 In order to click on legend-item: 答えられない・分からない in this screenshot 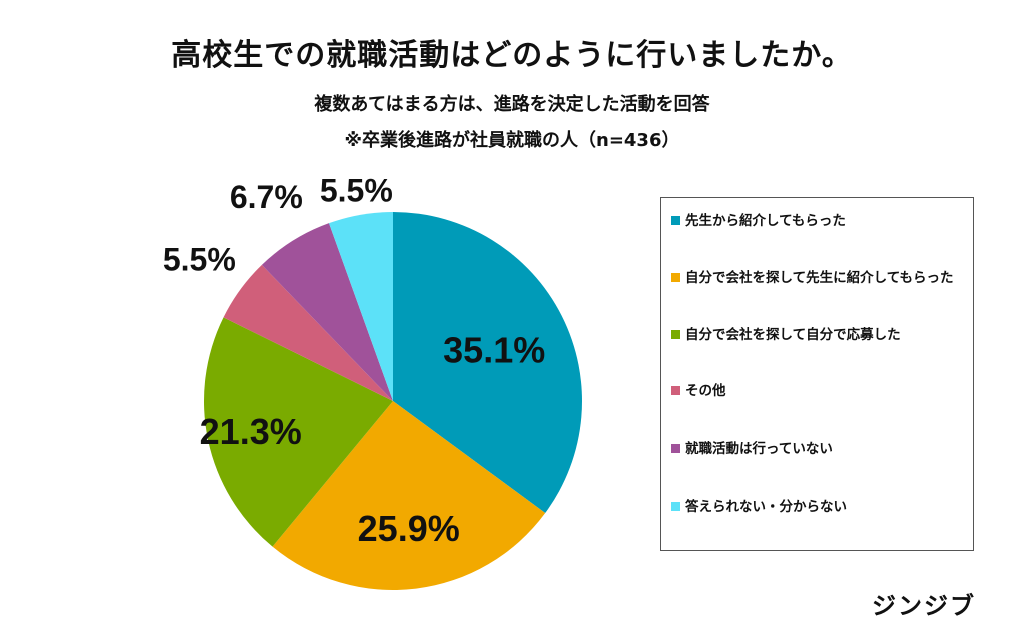, I will do `click(819, 507)`.